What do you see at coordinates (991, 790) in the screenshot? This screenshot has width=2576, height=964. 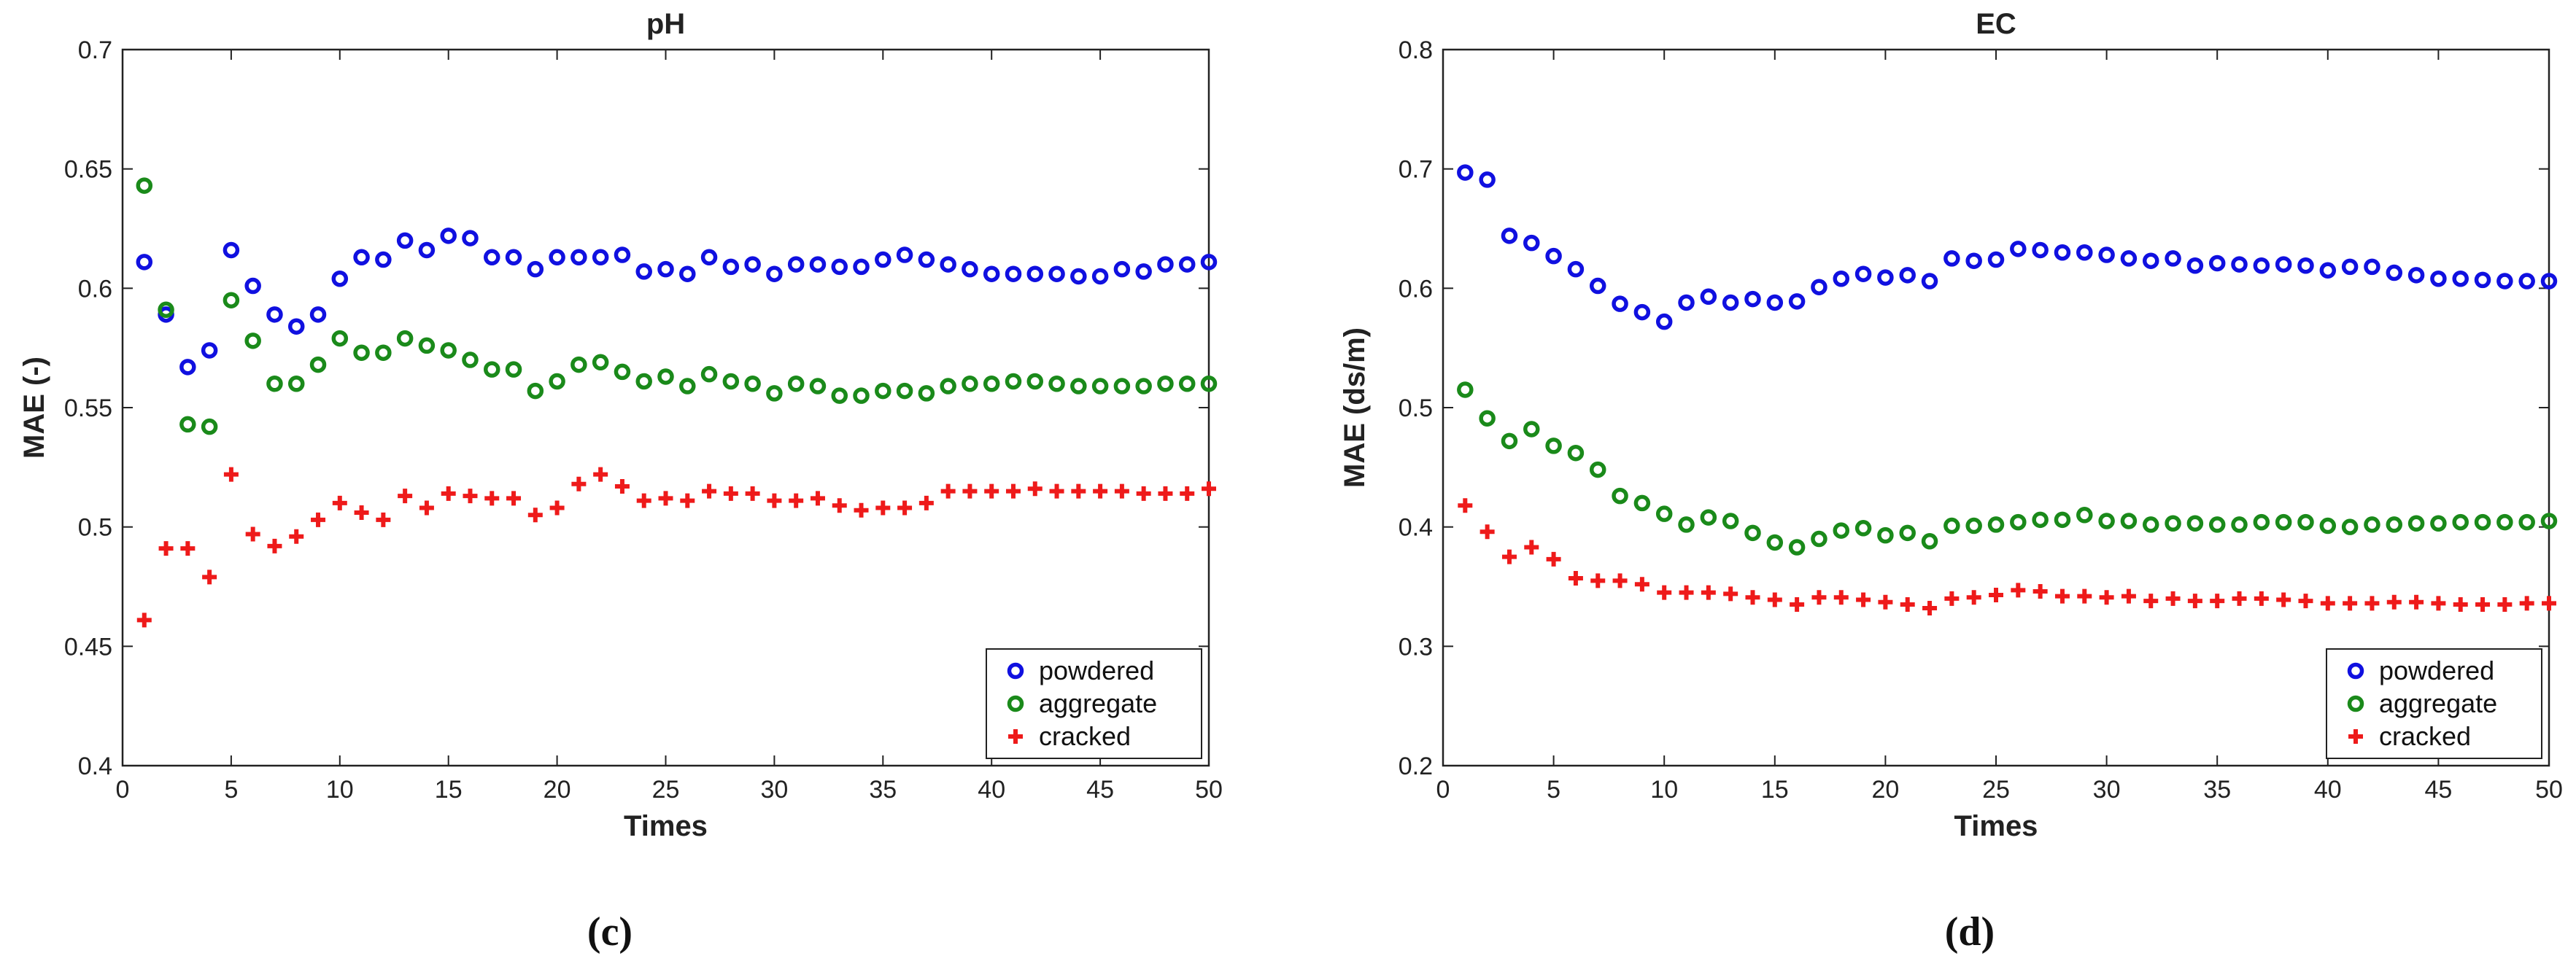 I see `x-tick-label: 40` at bounding box center [991, 790].